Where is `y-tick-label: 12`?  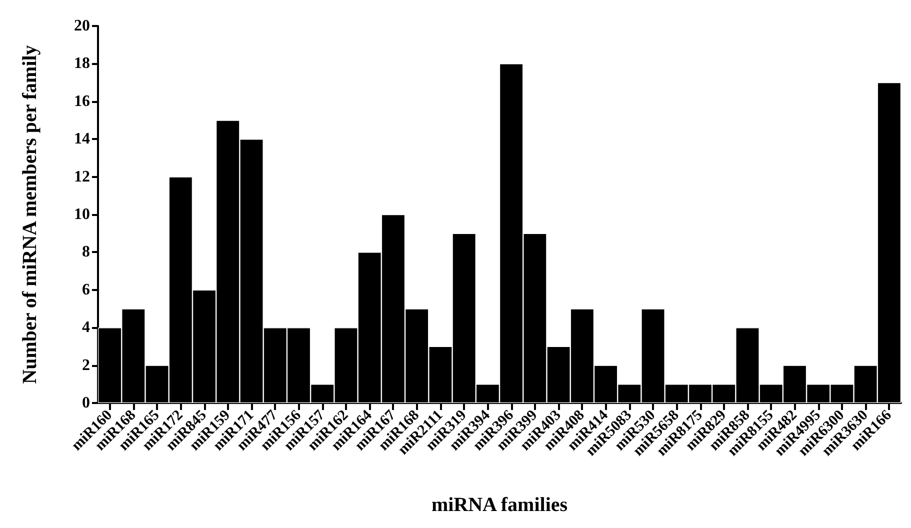 y-tick-label: 12 is located at coordinates (82, 177).